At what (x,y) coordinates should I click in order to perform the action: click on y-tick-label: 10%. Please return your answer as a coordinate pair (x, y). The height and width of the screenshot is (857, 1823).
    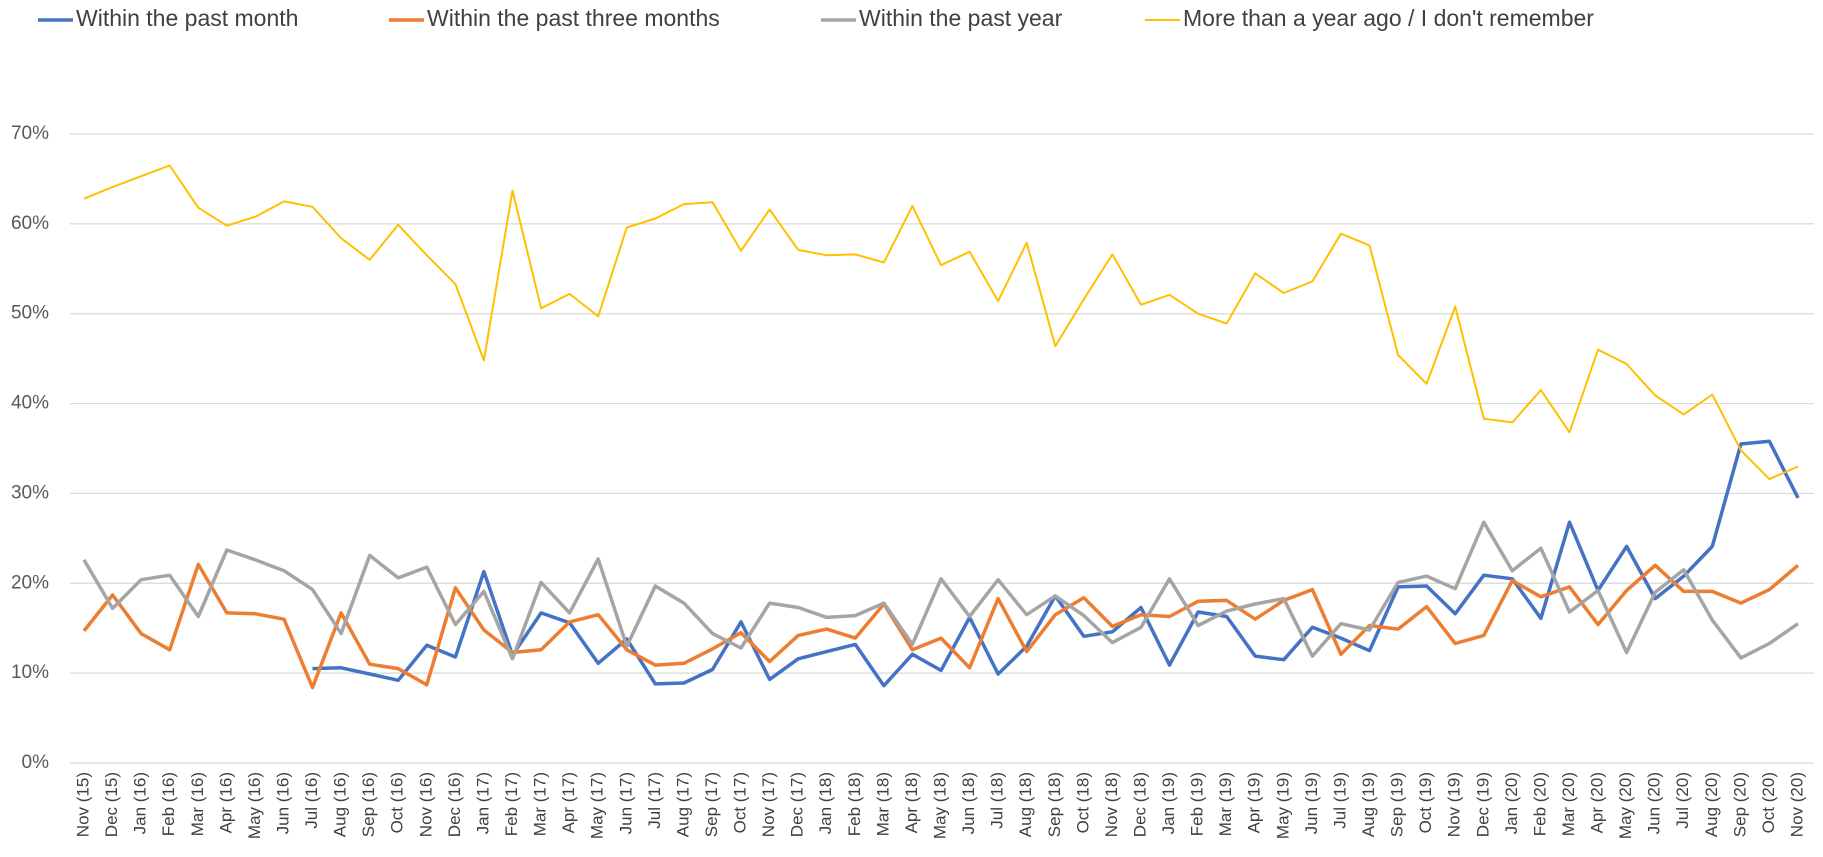
    Looking at the image, I should click on (30, 672).